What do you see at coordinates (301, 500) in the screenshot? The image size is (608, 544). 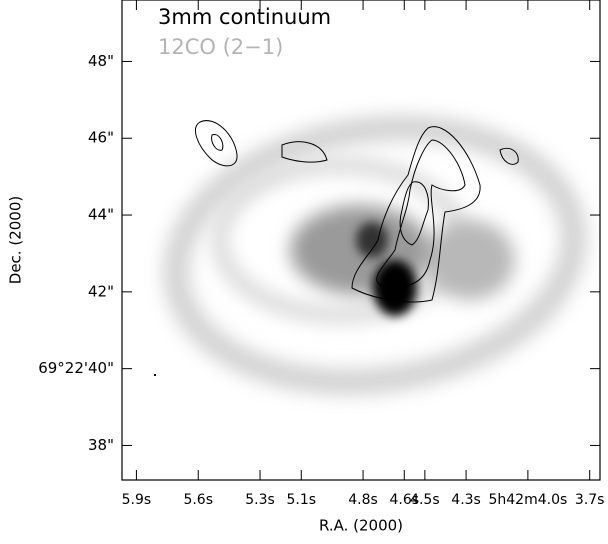 I see `x-tick-label: 5.1s` at bounding box center [301, 500].